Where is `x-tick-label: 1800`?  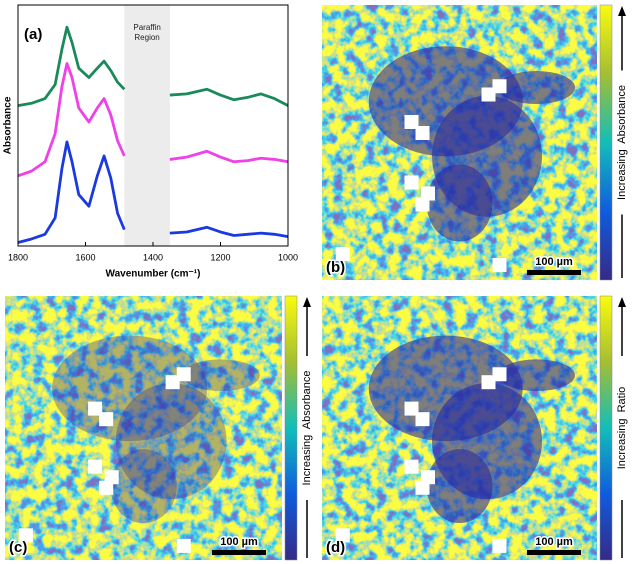 x-tick-label: 1800 is located at coordinates (18, 257).